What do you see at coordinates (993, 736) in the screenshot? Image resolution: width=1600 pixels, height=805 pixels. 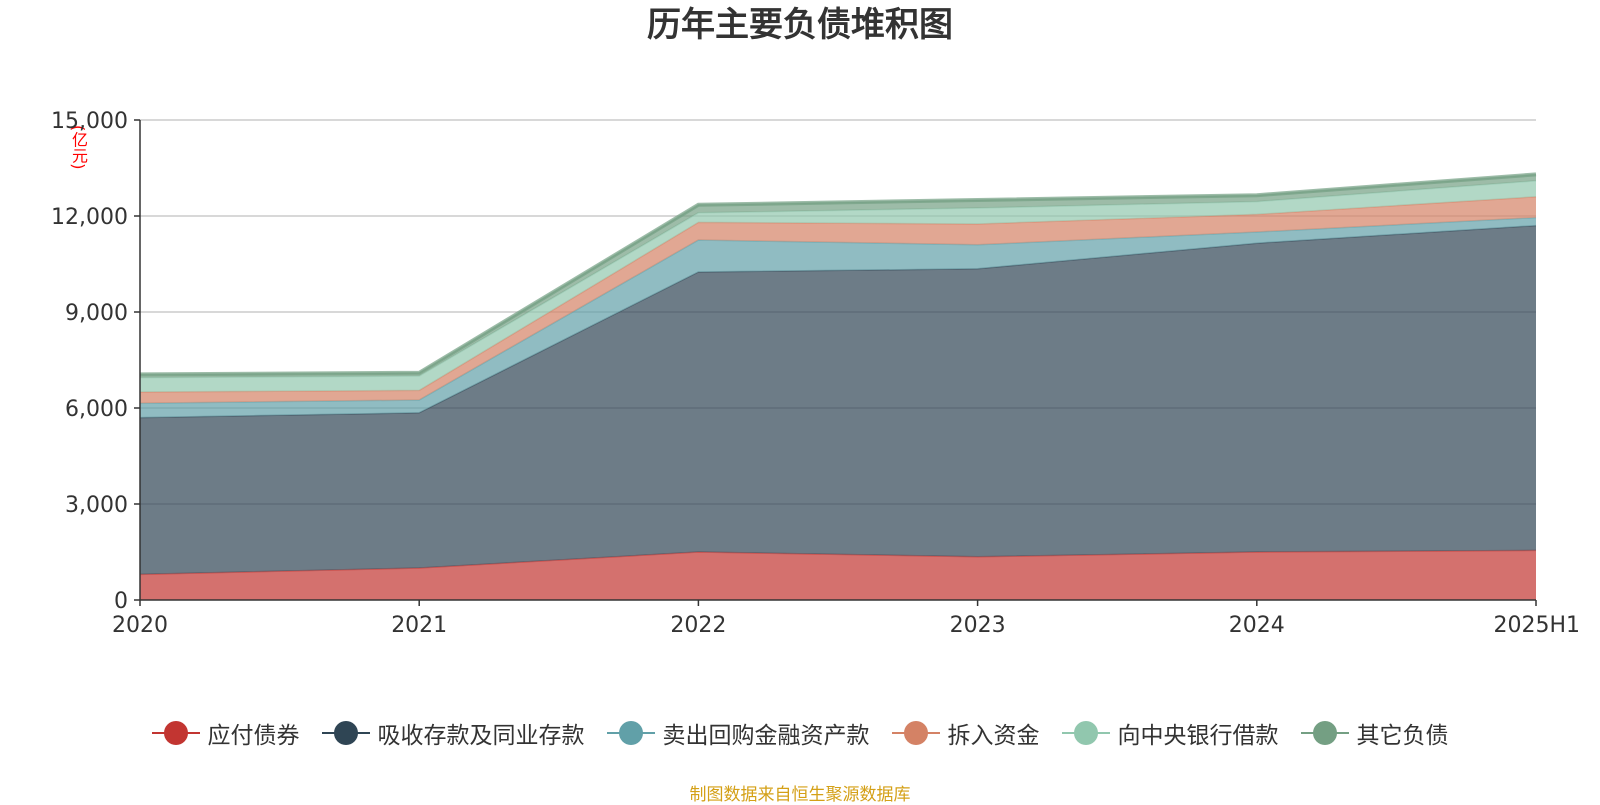 I see `legend-label: 拆入资金` at bounding box center [993, 736].